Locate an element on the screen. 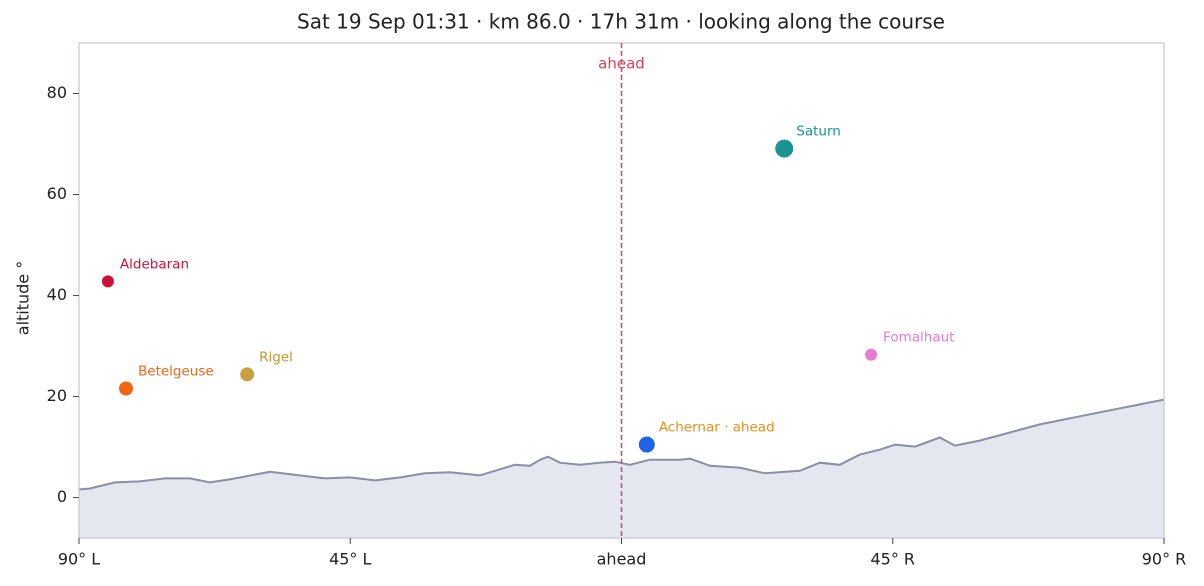 The height and width of the screenshot is (586, 1204). star-label: Achernar · ahead is located at coordinates (717, 428).